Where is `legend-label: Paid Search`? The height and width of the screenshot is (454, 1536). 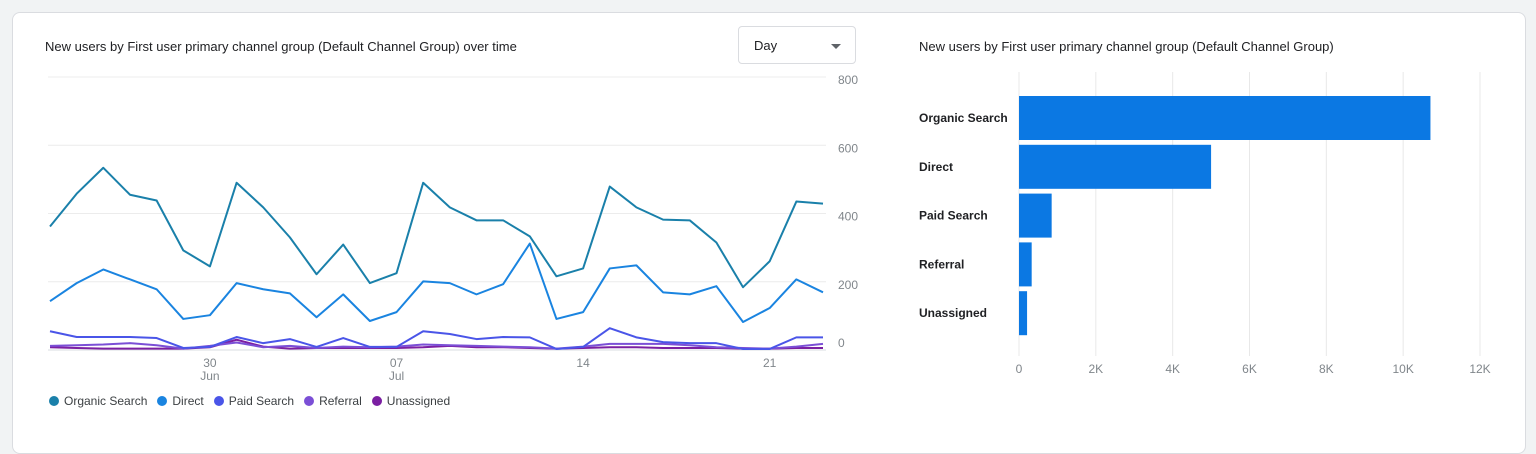 legend-label: Paid Search is located at coordinates (261, 401).